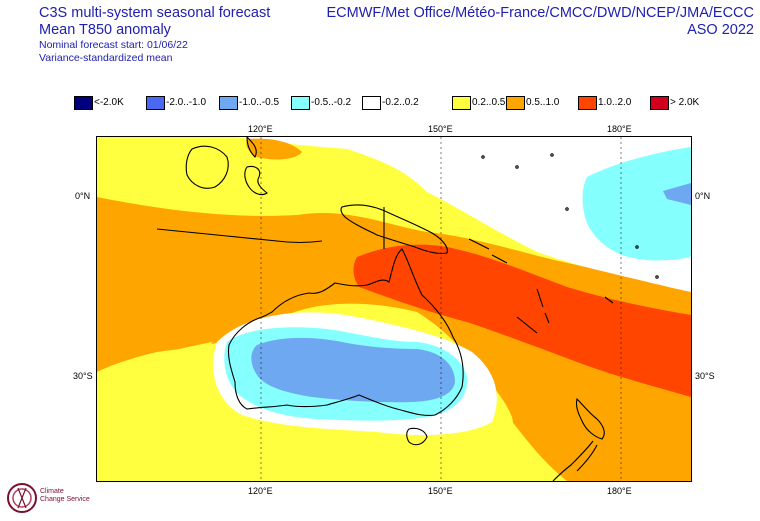 This screenshot has width=760, height=521. Describe the element at coordinates (575, 460) in the screenshot. I see `coast-nz-south` at that location.